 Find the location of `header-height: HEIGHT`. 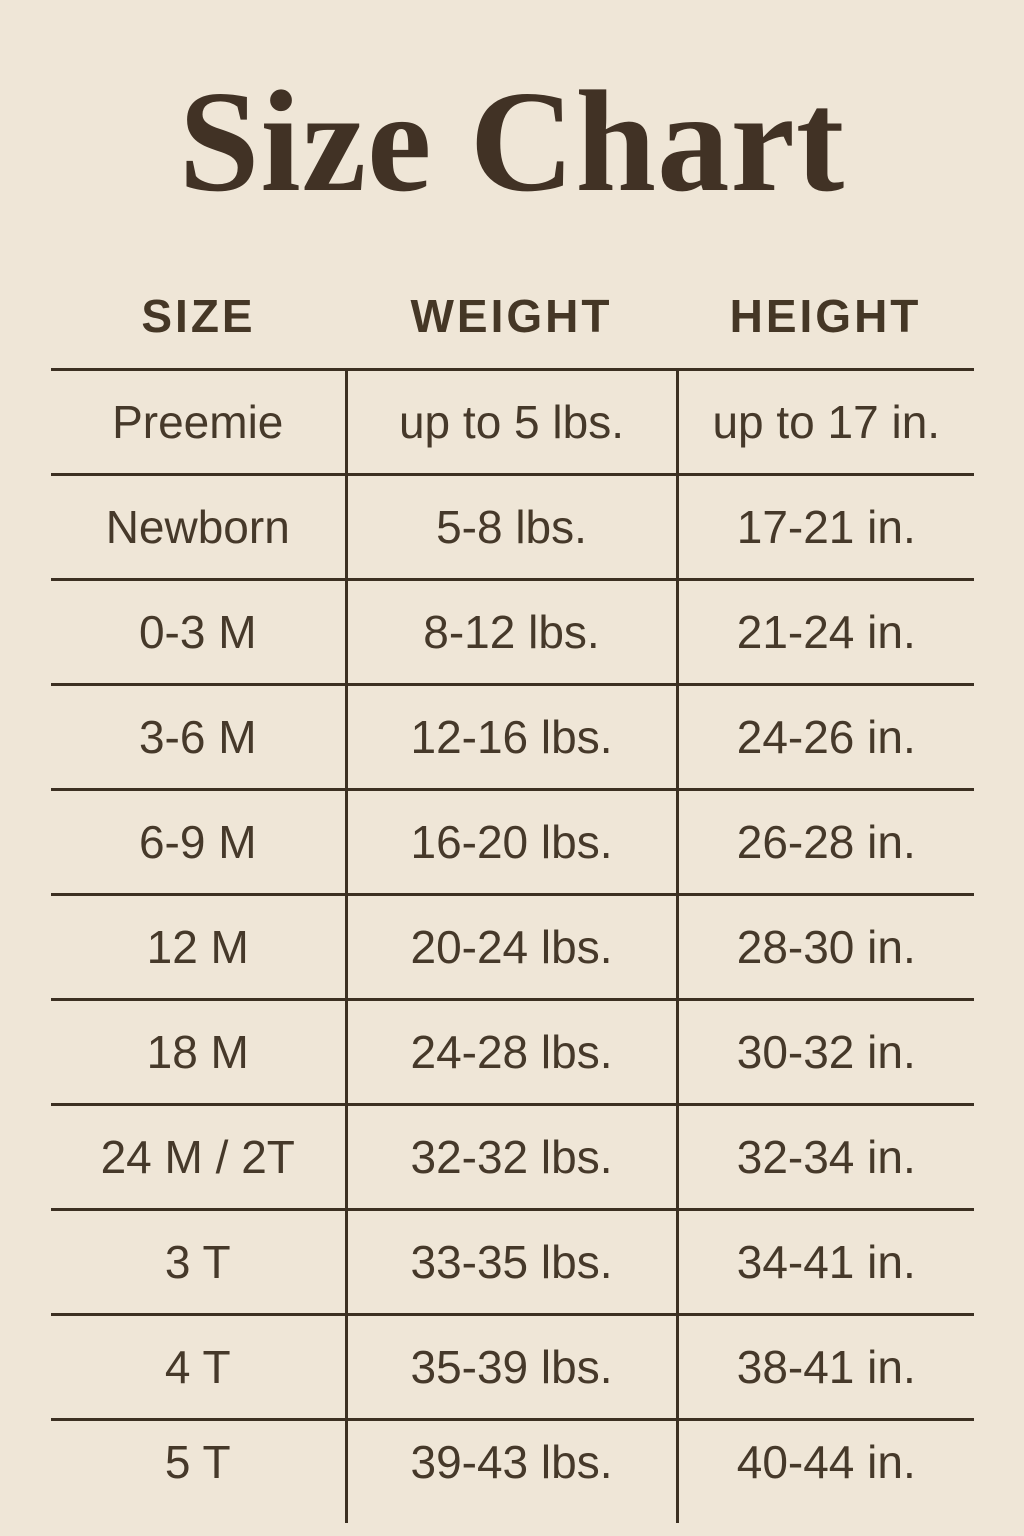

header-height: HEIGHT is located at coordinates (825, 317).